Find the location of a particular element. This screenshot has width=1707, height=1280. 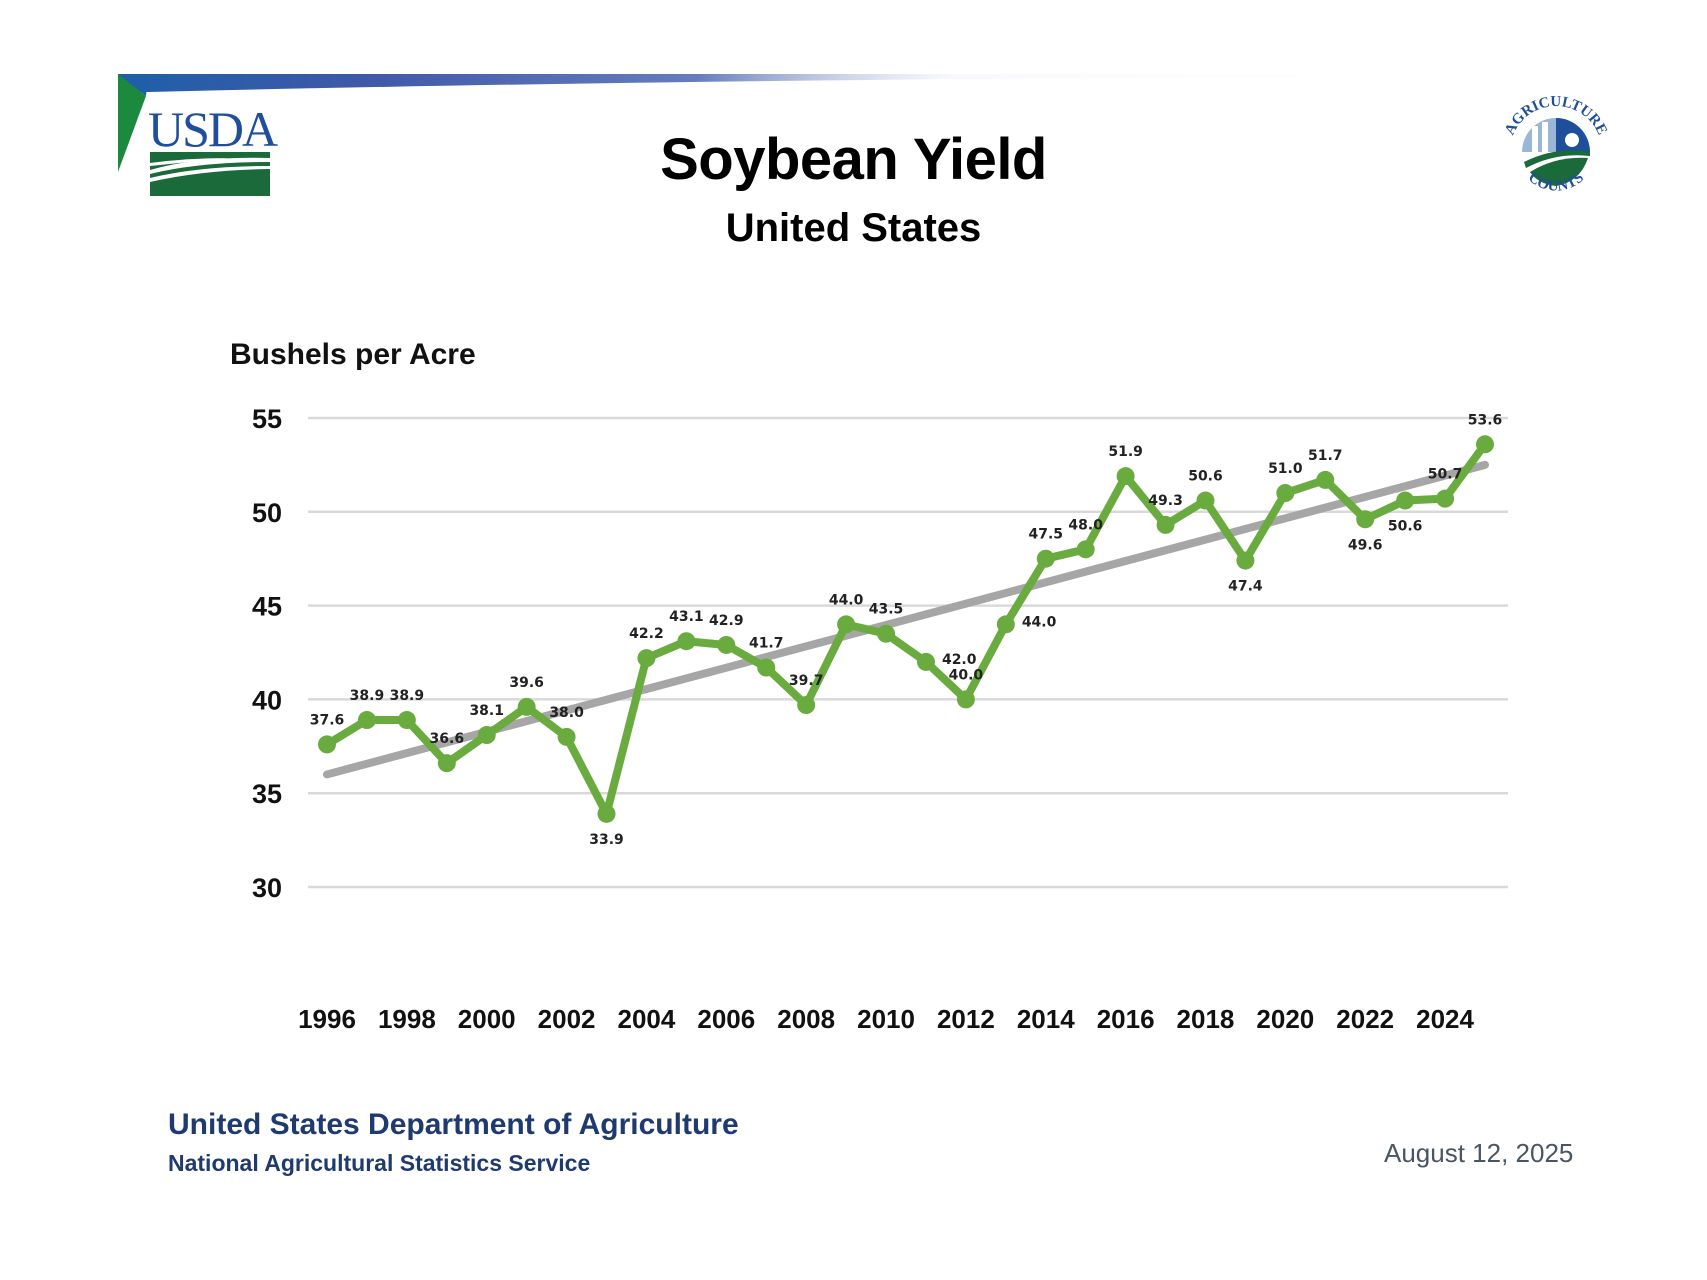

data-label: 49.6 is located at coordinates (1365, 545).